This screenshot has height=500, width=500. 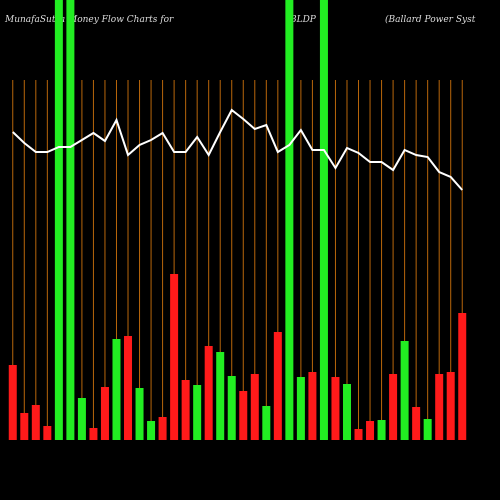 What do you see at coordinates (237, 149) in the screenshot?
I see `money-flow-line` at bounding box center [237, 149].